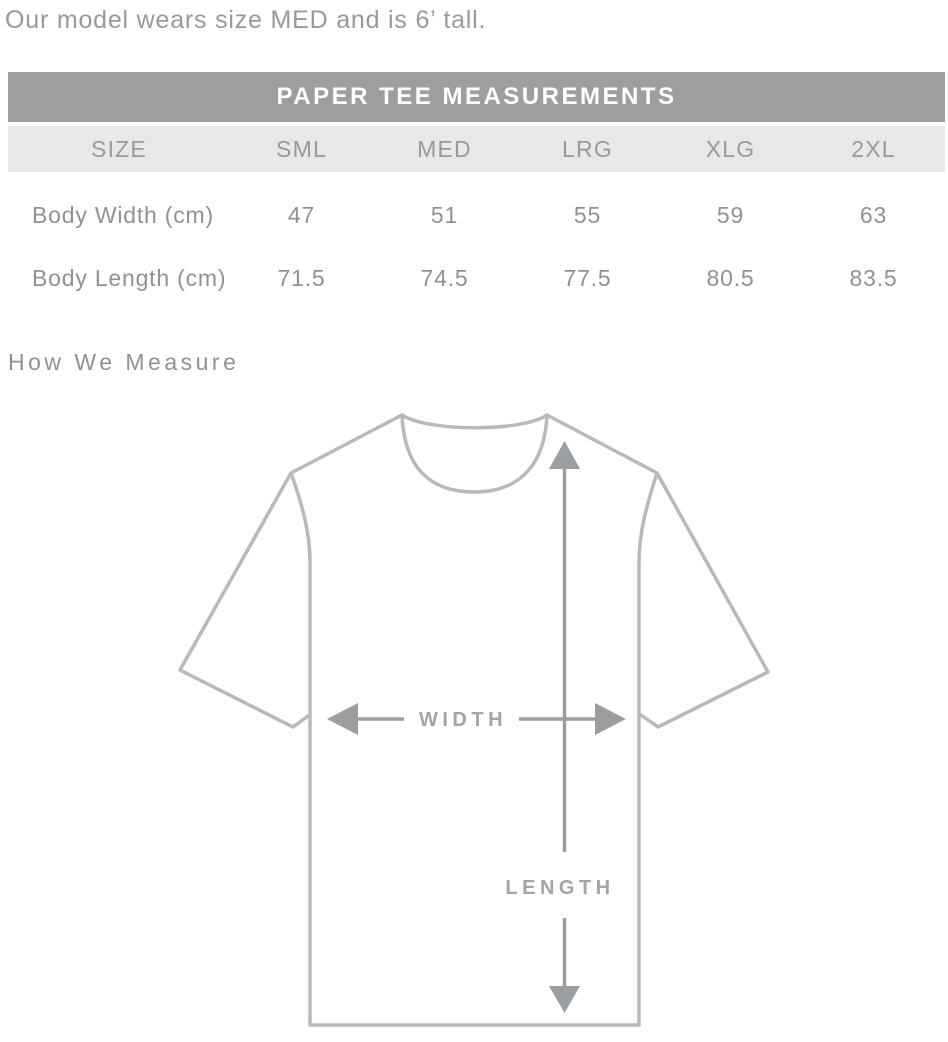  I want to click on body-length-sml: 71.5, so click(301, 278).